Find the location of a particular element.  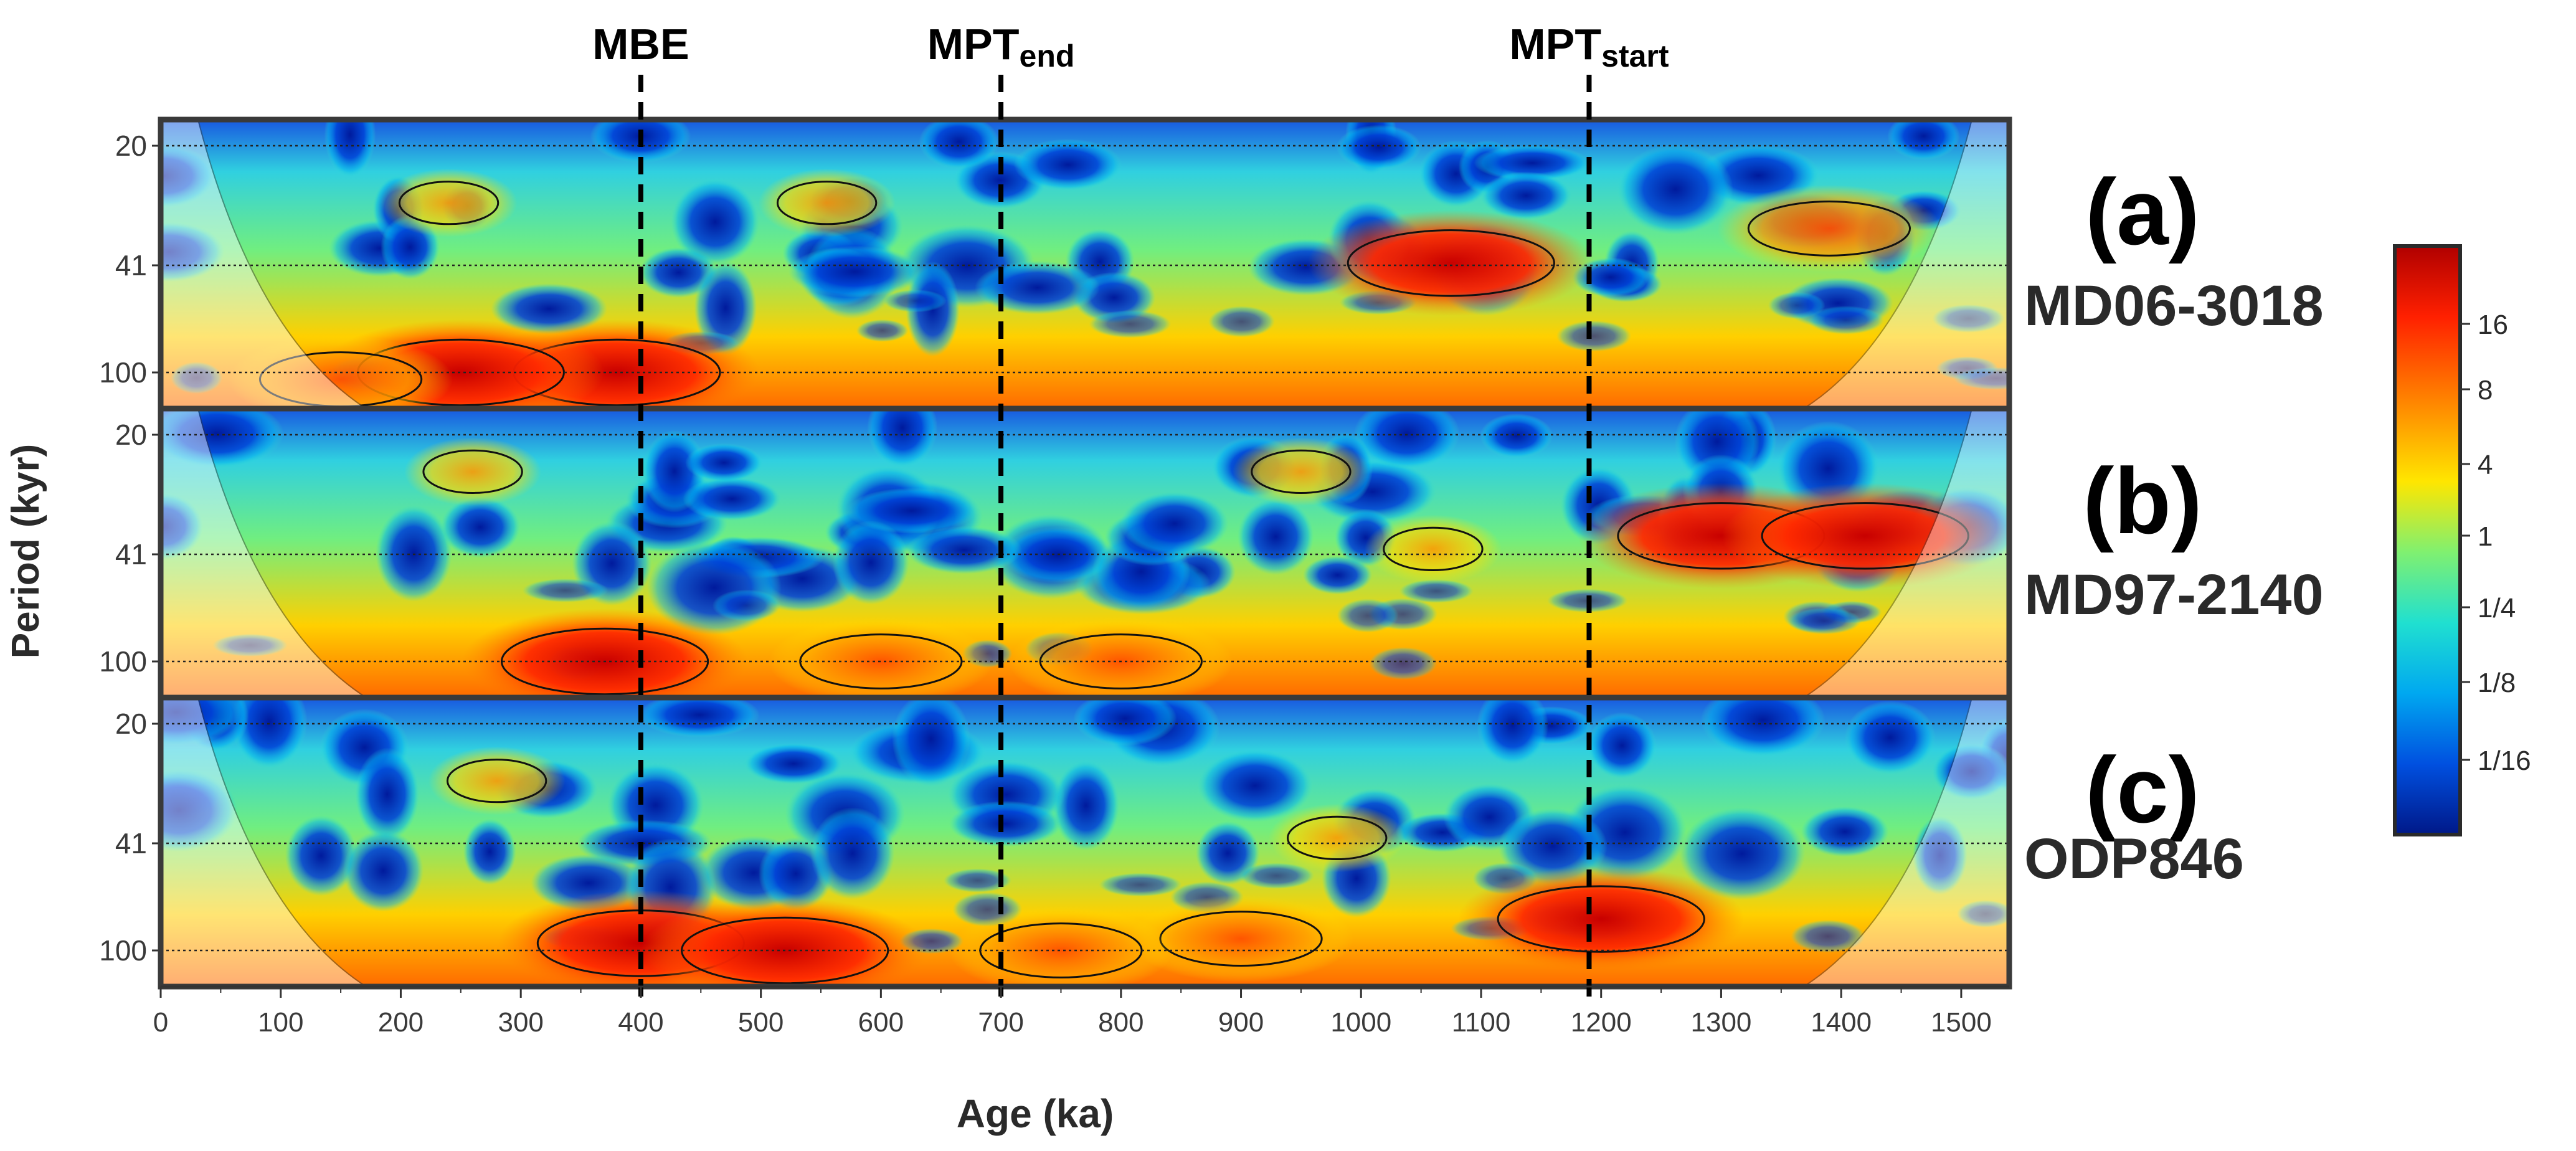

x-tick-label: 0 is located at coordinates (160, 1022).